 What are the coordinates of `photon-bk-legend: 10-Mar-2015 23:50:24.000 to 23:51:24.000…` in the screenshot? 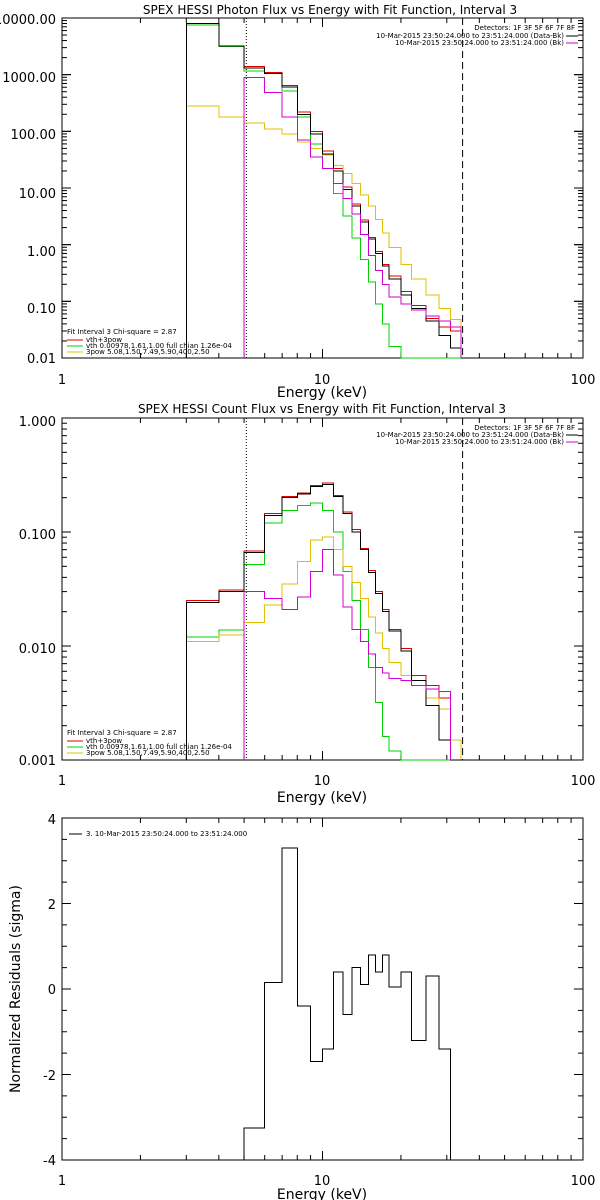 It's located at (479, 43).